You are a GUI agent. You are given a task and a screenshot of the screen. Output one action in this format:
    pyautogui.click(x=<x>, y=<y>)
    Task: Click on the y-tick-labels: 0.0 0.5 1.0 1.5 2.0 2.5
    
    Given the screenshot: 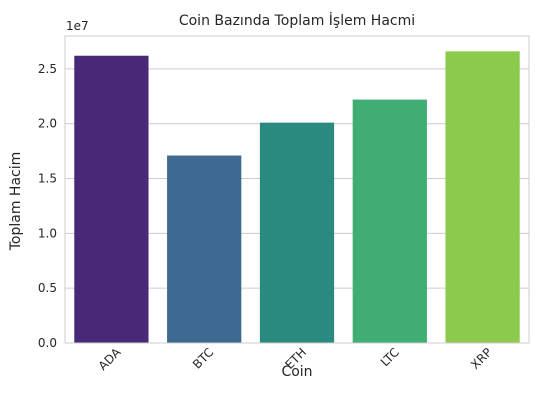 What is the action you would take?
    pyautogui.click(x=47, y=206)
    